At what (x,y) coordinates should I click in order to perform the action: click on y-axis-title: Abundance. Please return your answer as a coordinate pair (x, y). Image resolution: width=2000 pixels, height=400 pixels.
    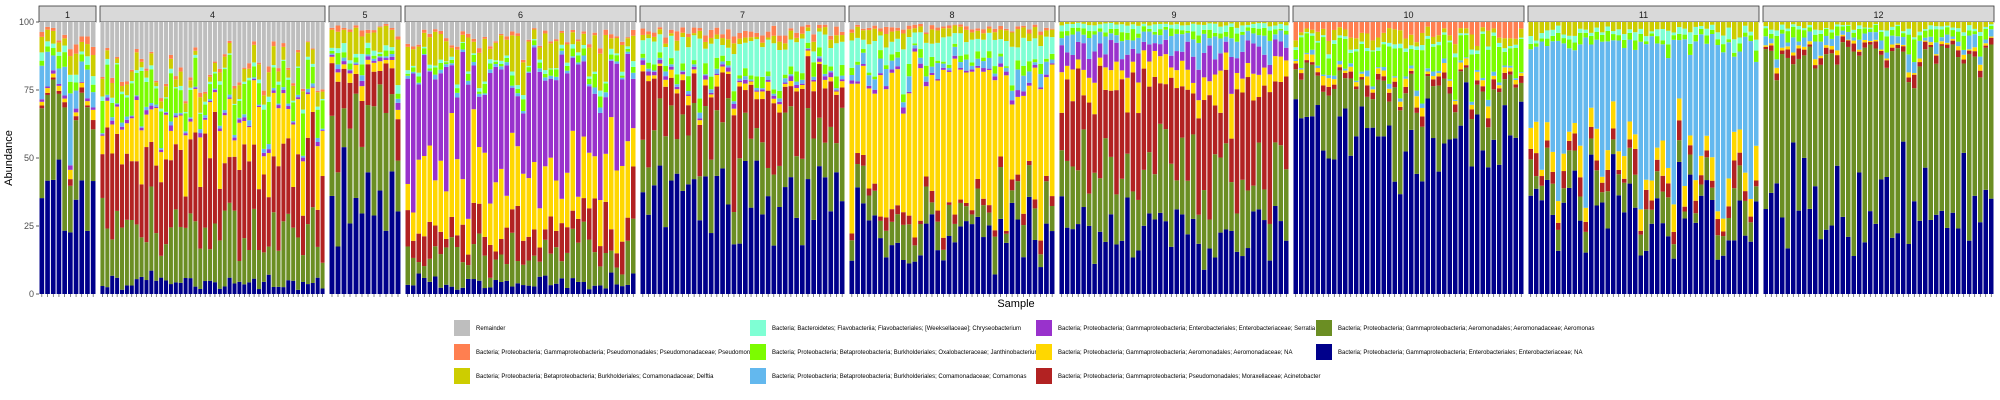
    Looking at the image, I should click on (9, 158).